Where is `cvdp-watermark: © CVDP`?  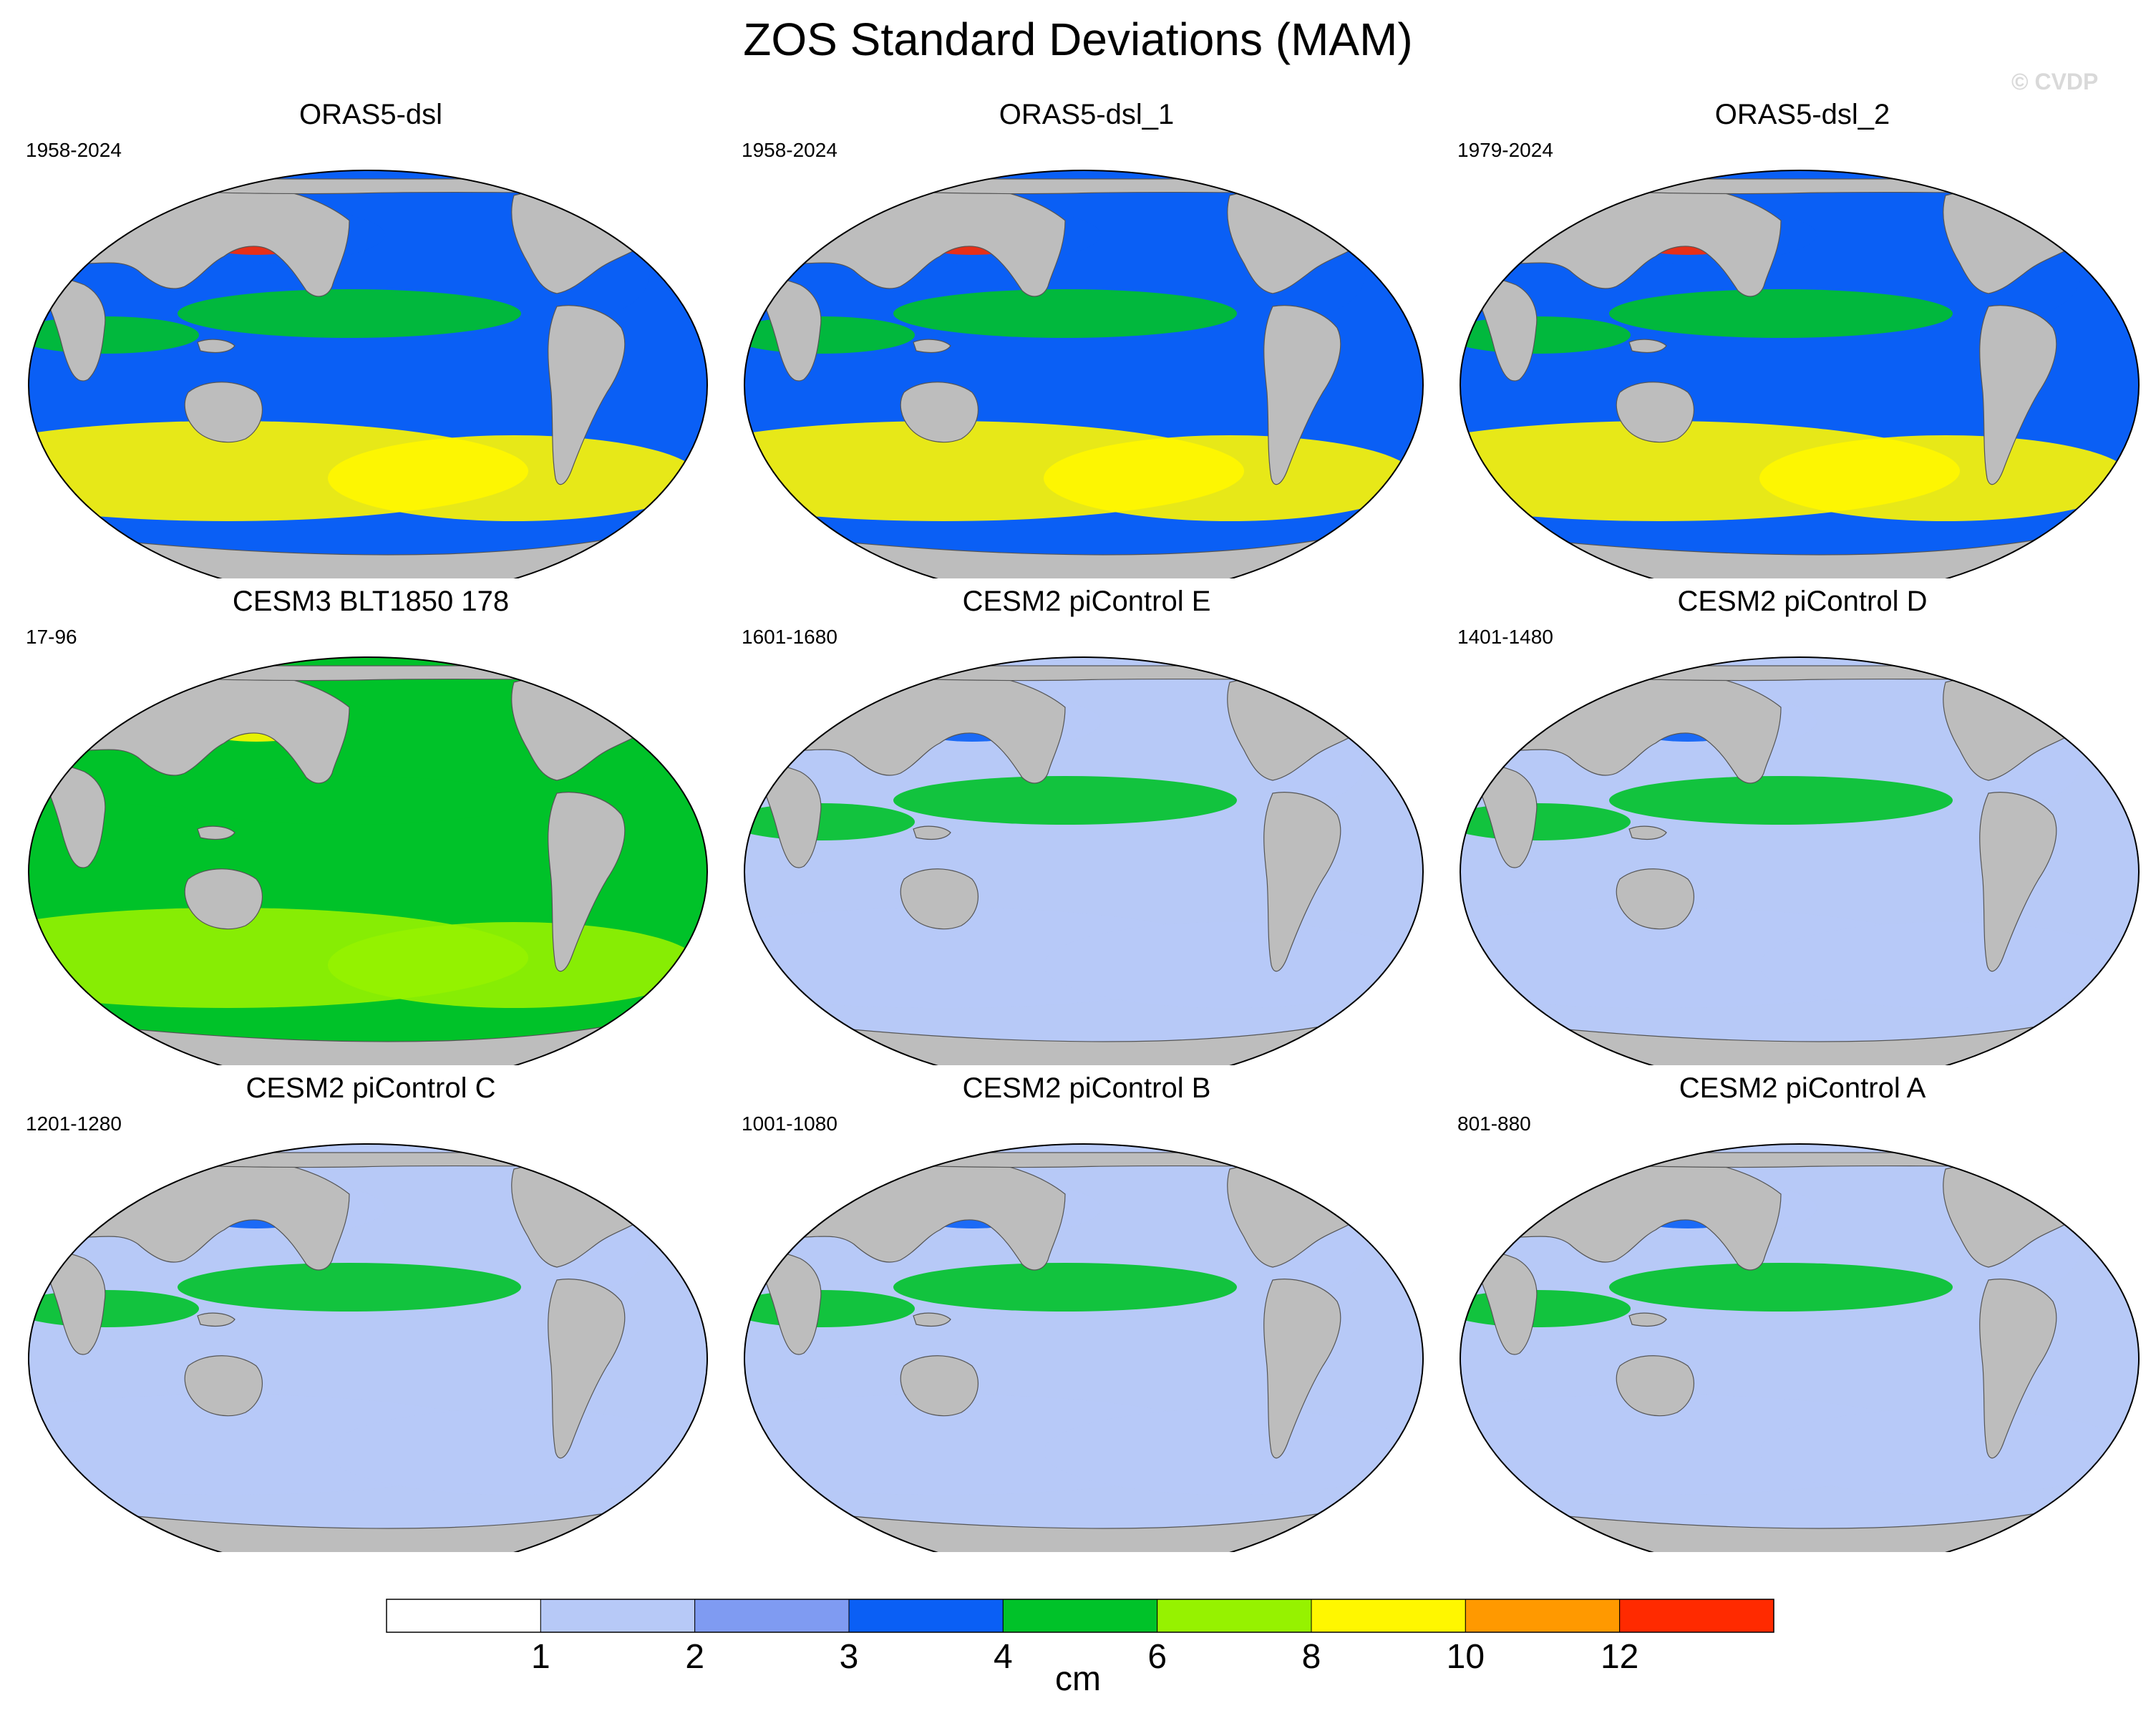
cvdp-watermark: © CVDP is located at coordinates (2055, 81).